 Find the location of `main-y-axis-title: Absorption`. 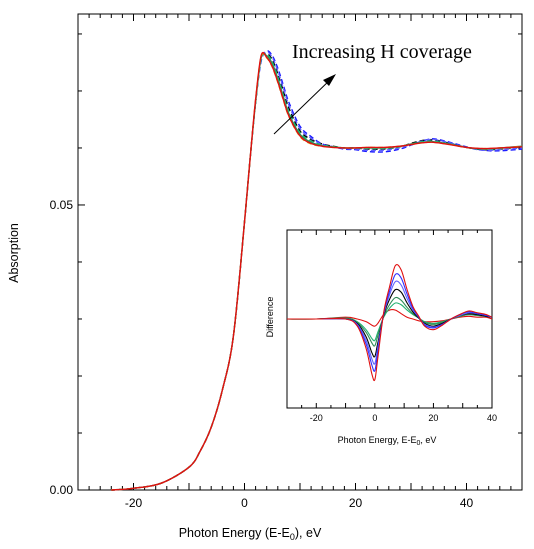

main-y-axis-title: Absorption is located at coordinates (14, 253).